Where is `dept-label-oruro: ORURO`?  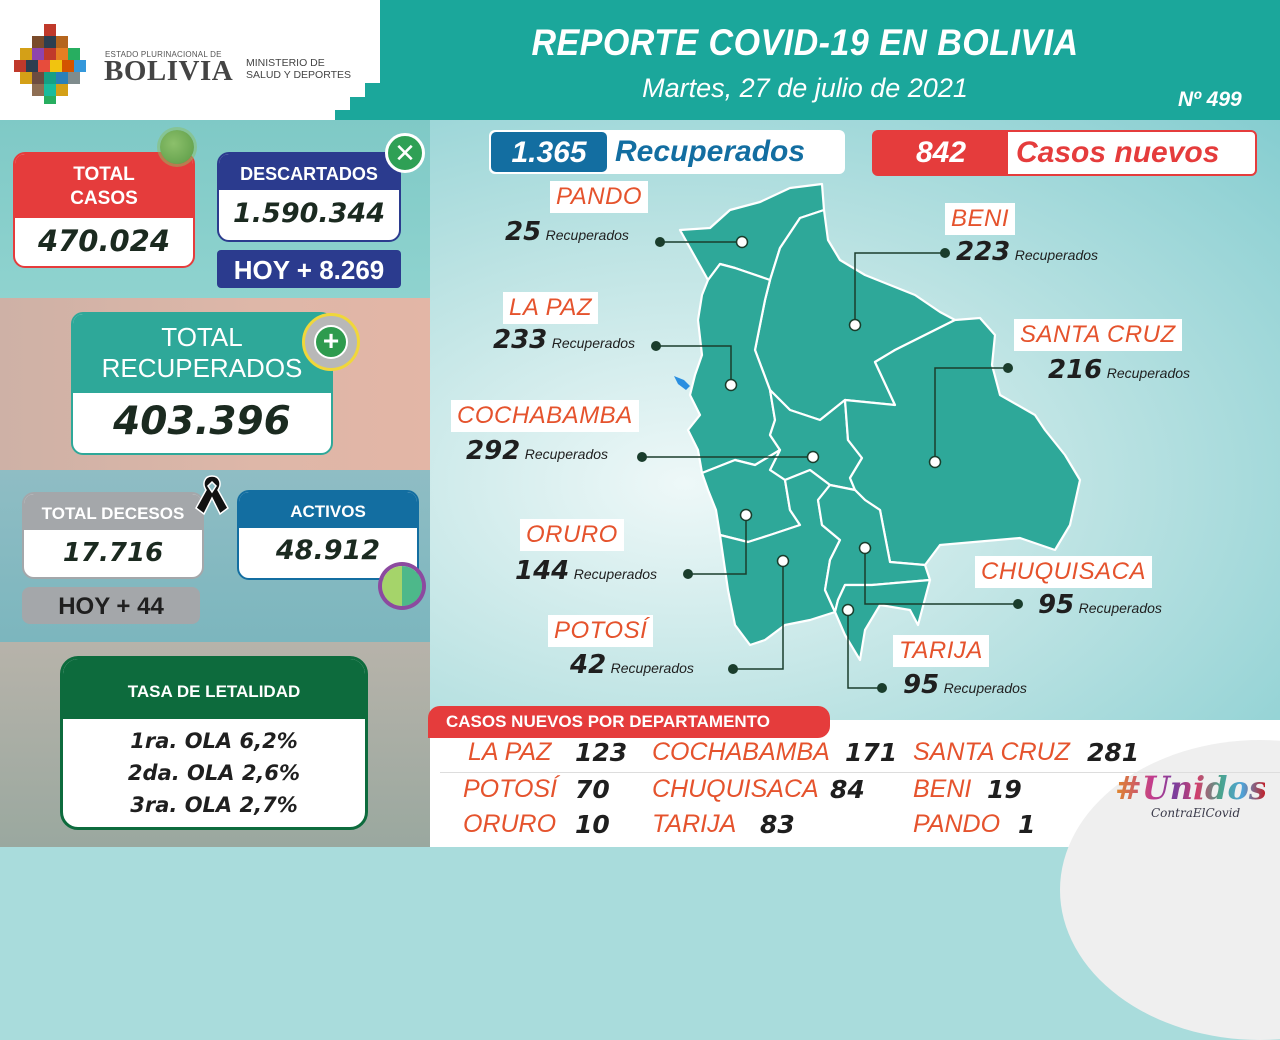 dept-label-oruro: ORURO is located at coordinates (572, 535).